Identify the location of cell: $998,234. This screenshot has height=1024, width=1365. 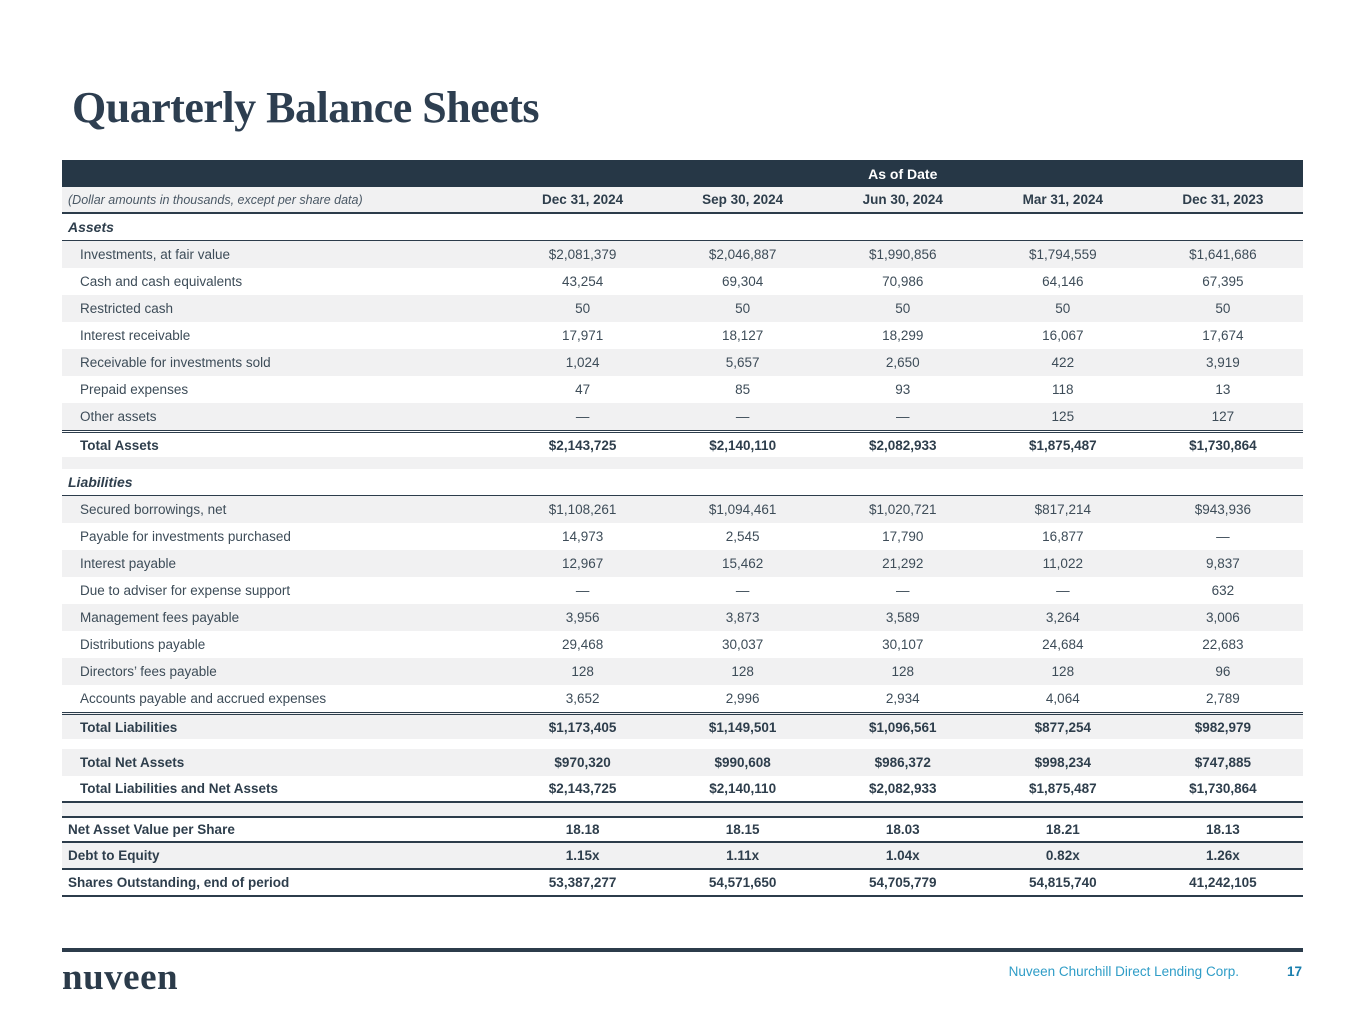
(1062, 762).